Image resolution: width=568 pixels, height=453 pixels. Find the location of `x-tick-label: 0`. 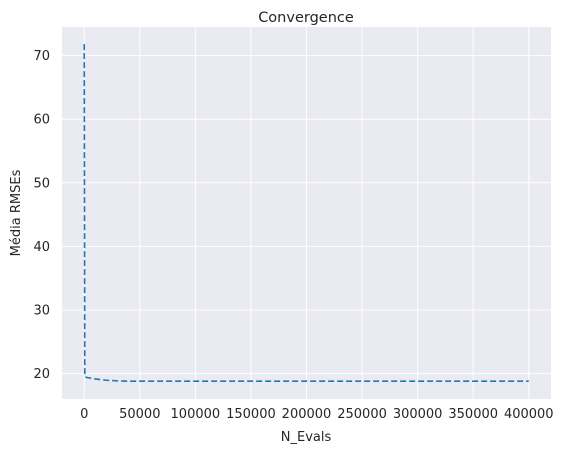

x-tick-label: 0 is located at coordinates (84, 414).